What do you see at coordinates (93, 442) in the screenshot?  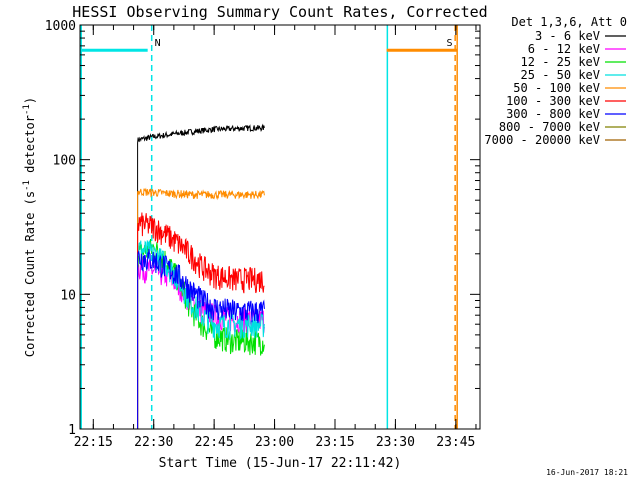 I see `x-tick-label-1: 22:15` at bounding box center [93, 442].